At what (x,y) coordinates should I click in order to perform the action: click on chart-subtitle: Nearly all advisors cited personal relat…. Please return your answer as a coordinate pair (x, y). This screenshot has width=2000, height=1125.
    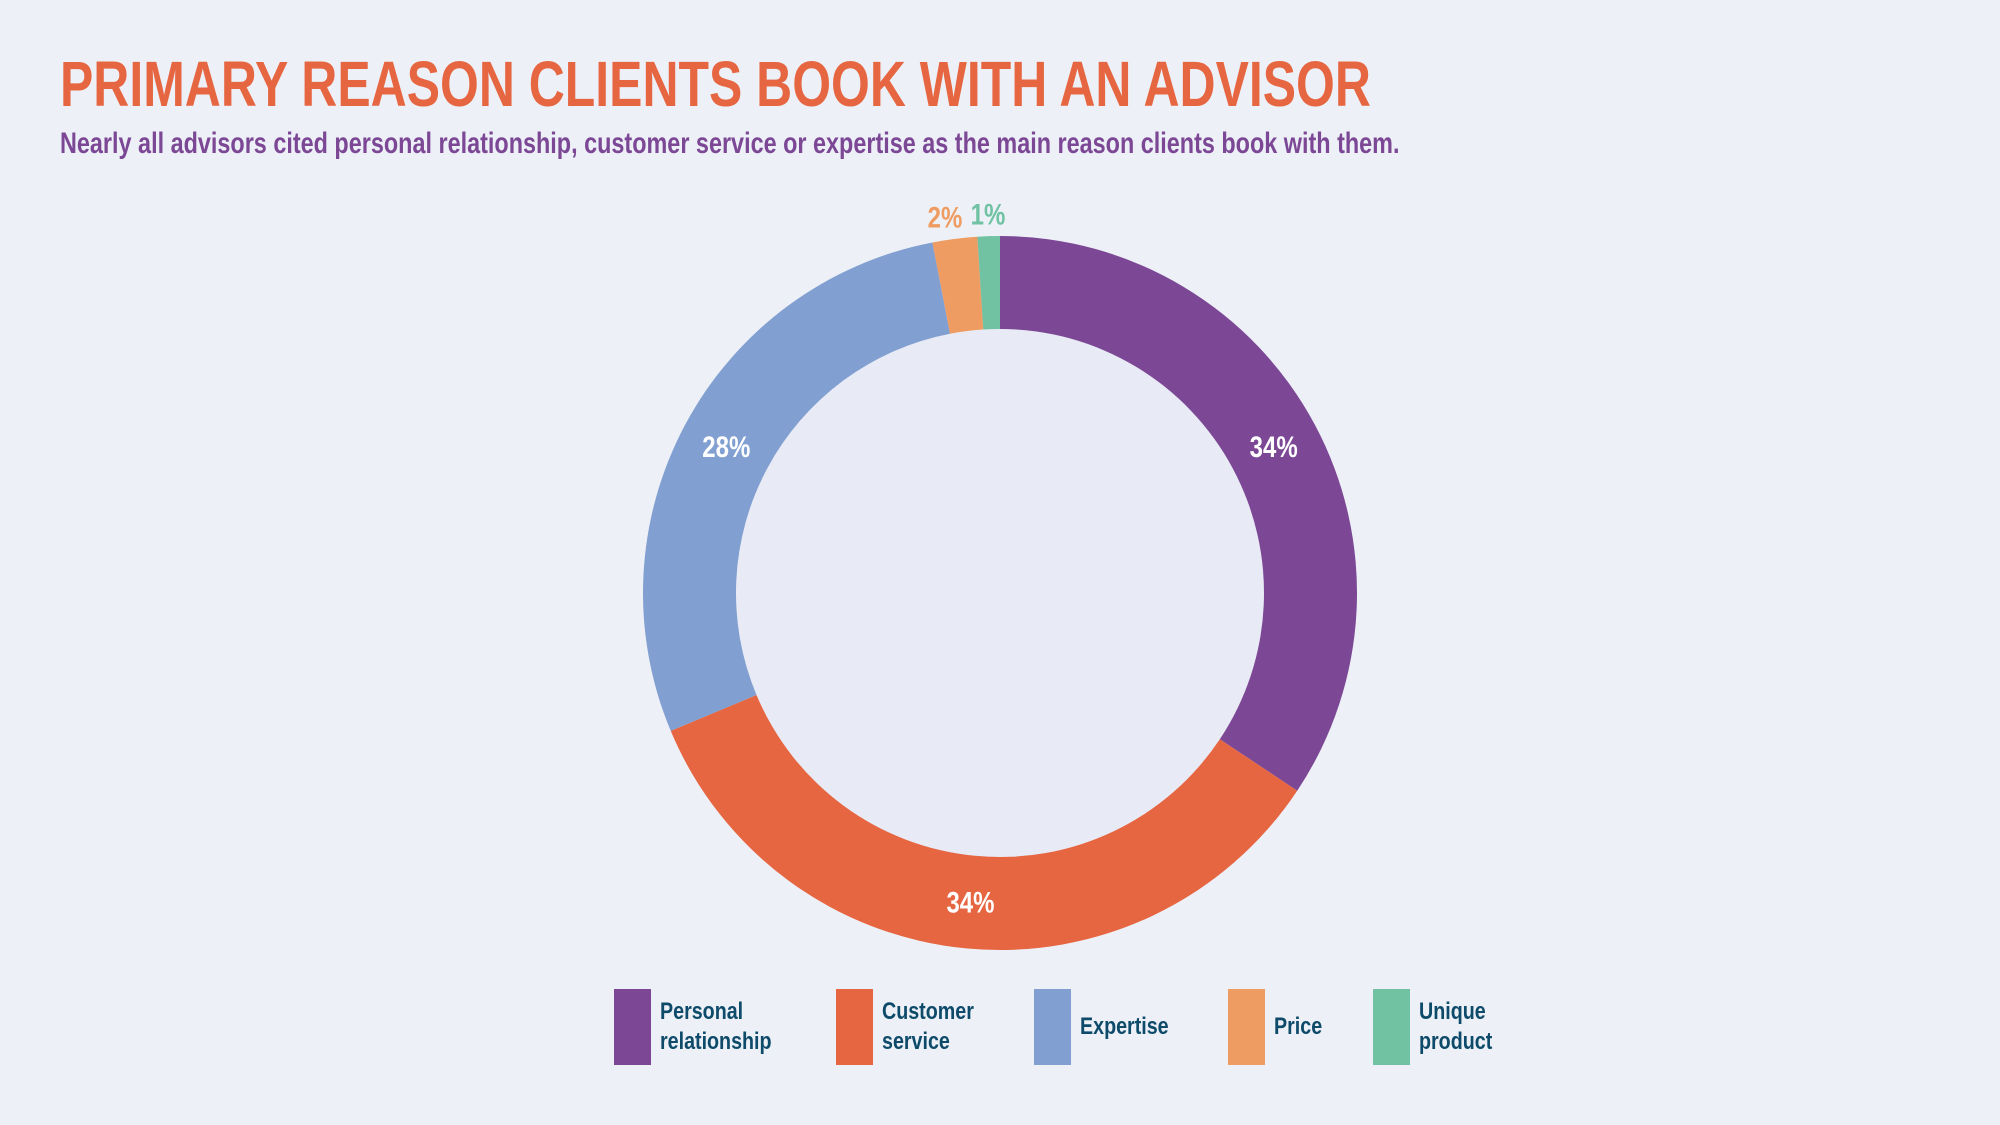
    Looking at the image, I should click on (730, 143).